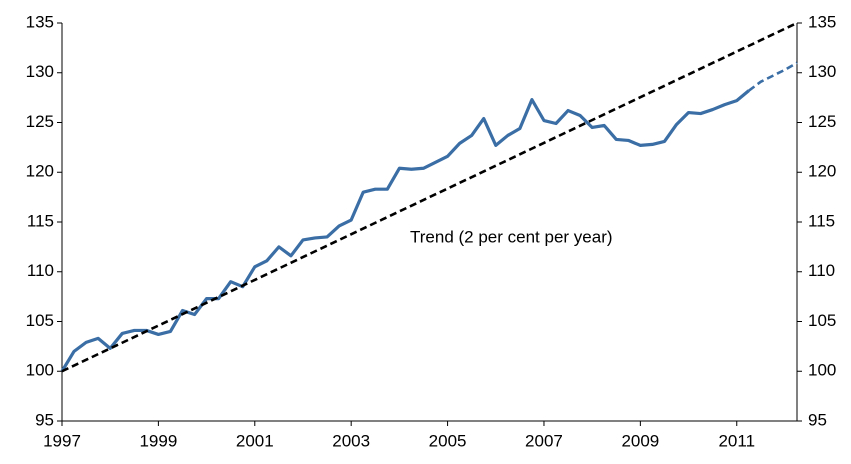 This screenshot has height=464, width=851. What do you see at coordinates (351, 440) in the screenshot?
I see `x-tick-label: 2003` at bounding box center [351, 440].